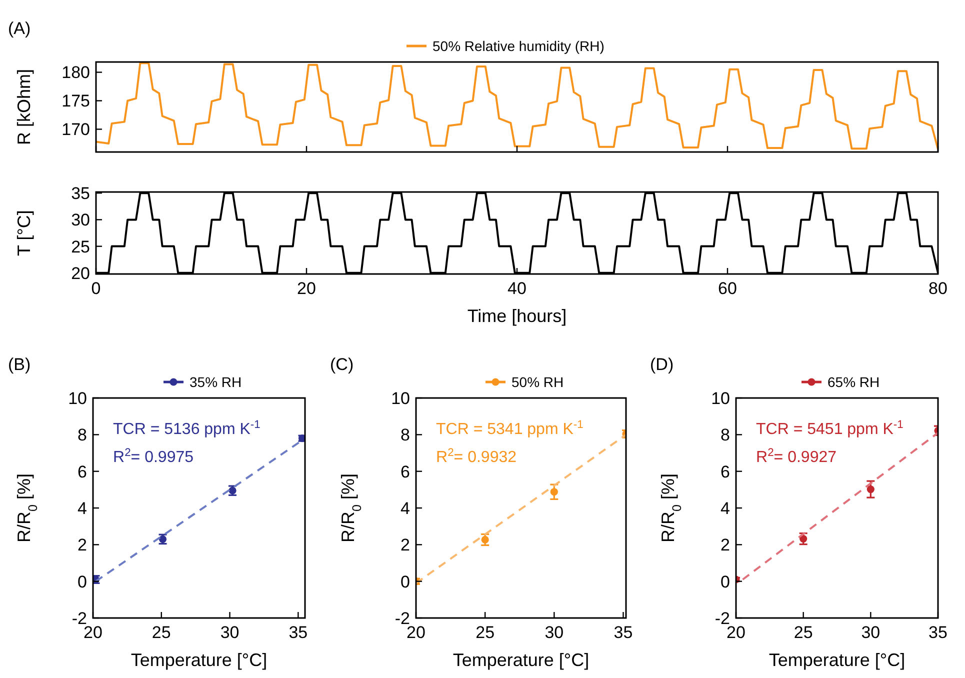 Image resolution: width=965 pixels, height=678 pixels. Describe the element at coordinates (662, 364) in the screenshot. I see `chart-title: (D)` at that location.